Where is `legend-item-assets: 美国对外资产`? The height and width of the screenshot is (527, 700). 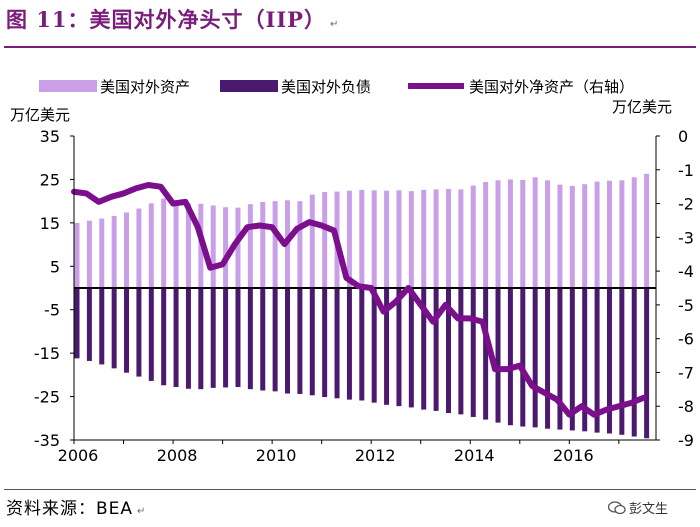
legend-item-assets: 美国对外资产 is located at coordinates (114, 87).